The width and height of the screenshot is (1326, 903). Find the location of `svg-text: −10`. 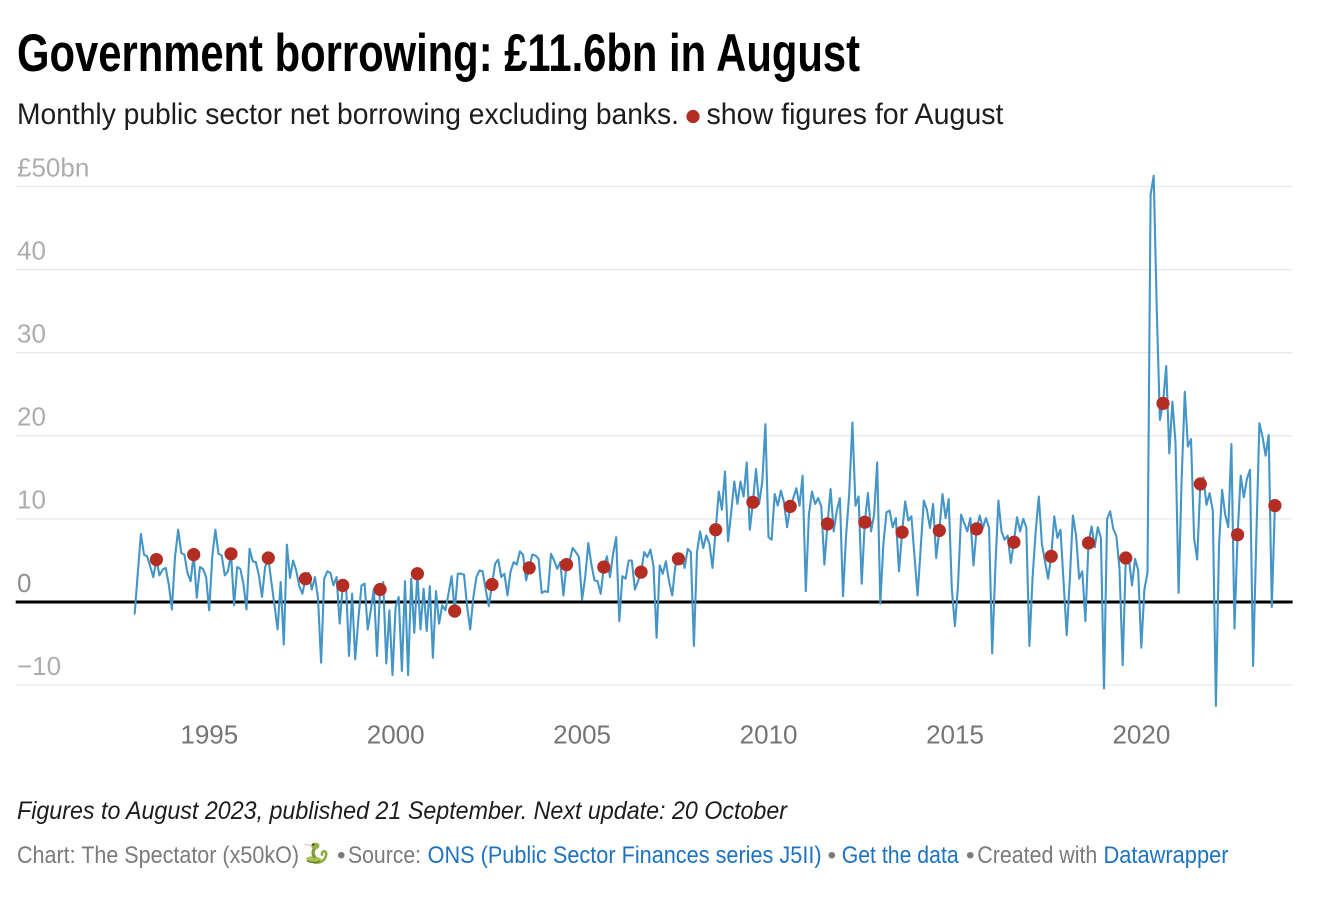

svg-text: −10 is located at coordinates (39, 666).